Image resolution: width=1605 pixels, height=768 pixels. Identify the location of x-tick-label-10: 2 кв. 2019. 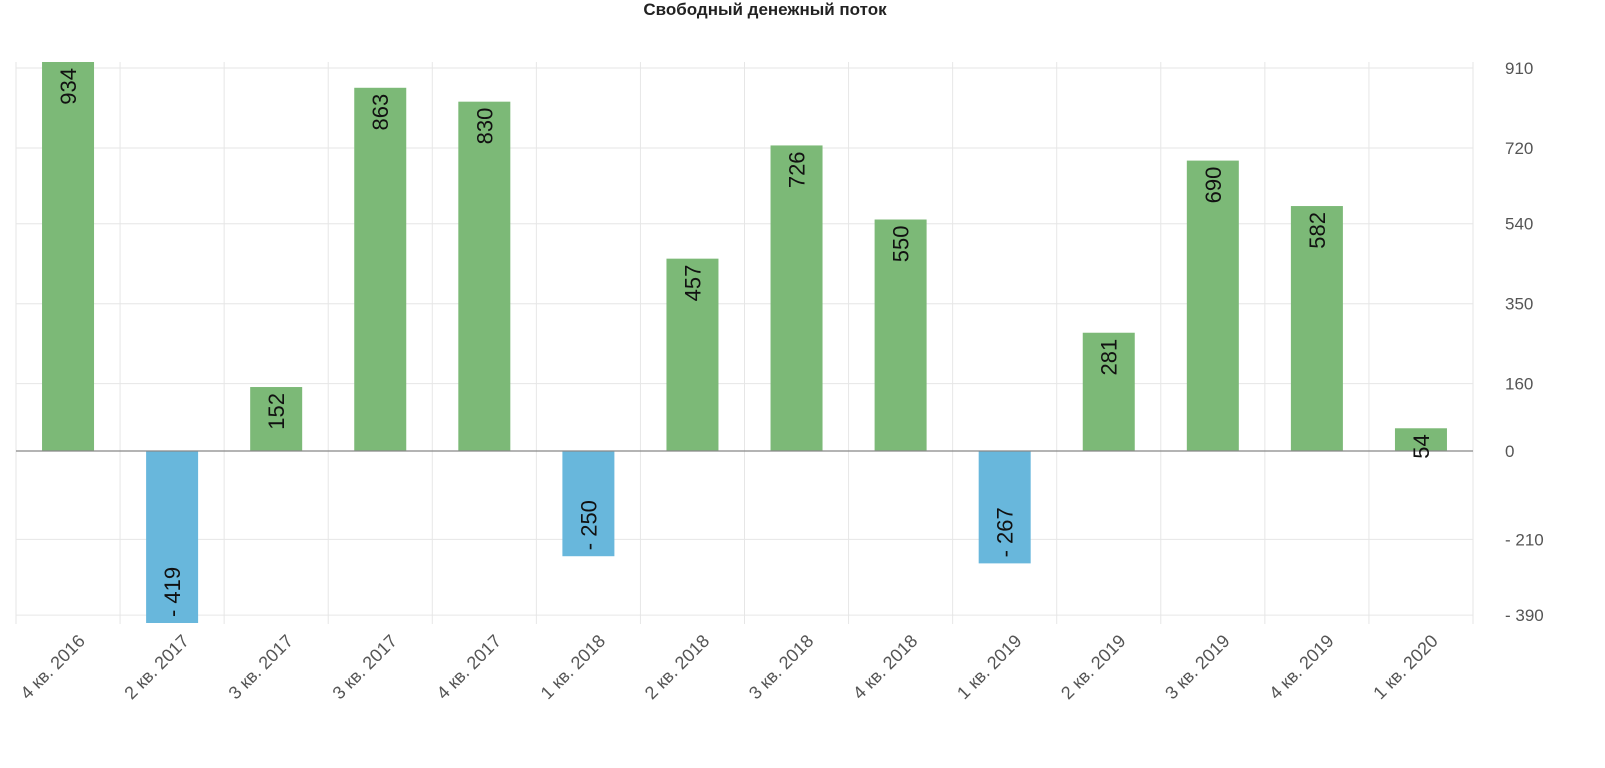
(1093, 667).